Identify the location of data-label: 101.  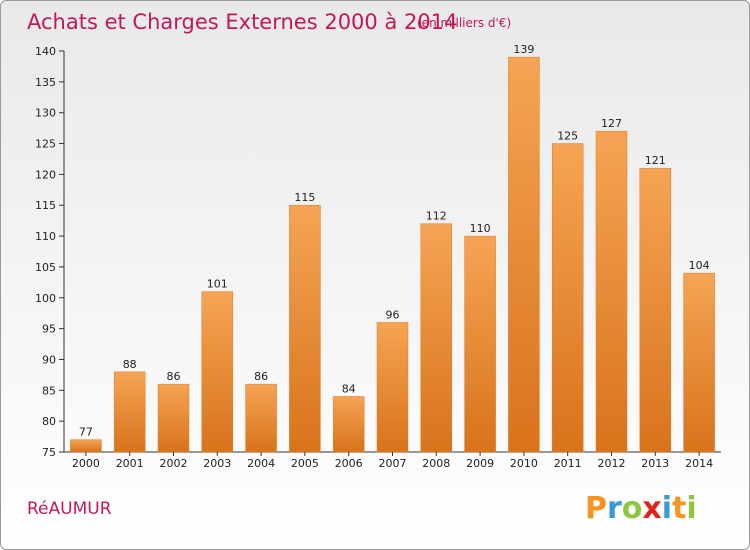
(217, 284).